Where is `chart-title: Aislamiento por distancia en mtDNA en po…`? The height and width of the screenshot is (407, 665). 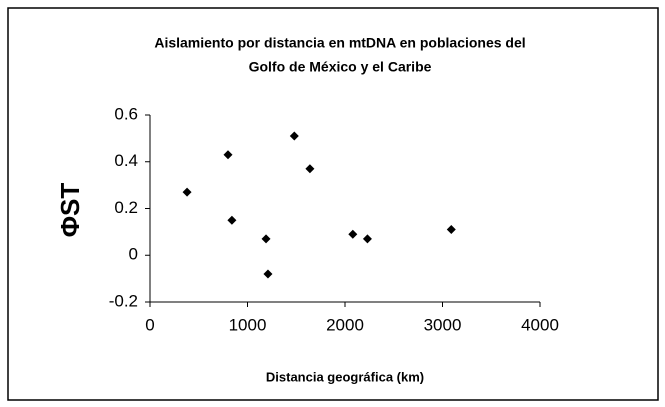
chart-title: Aislamiento por distancia en mtDNA en po… is located at coordinates (339, 43).